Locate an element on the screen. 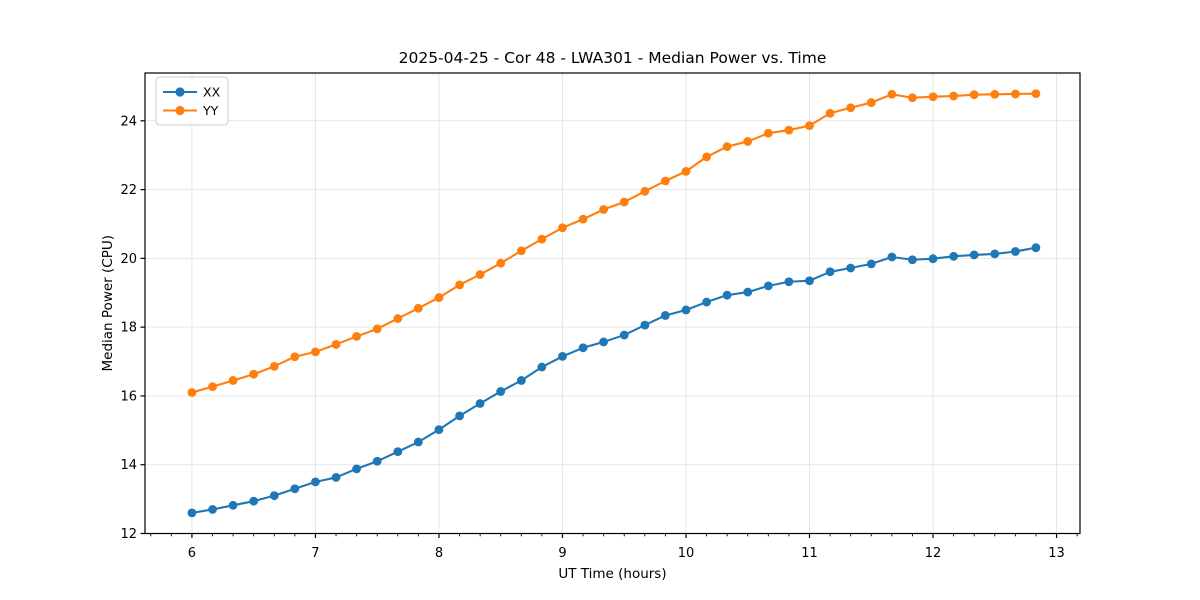 This screenshot has width=1200, height=600. x-tick-label: 9 is located at coordinates (562, 553).